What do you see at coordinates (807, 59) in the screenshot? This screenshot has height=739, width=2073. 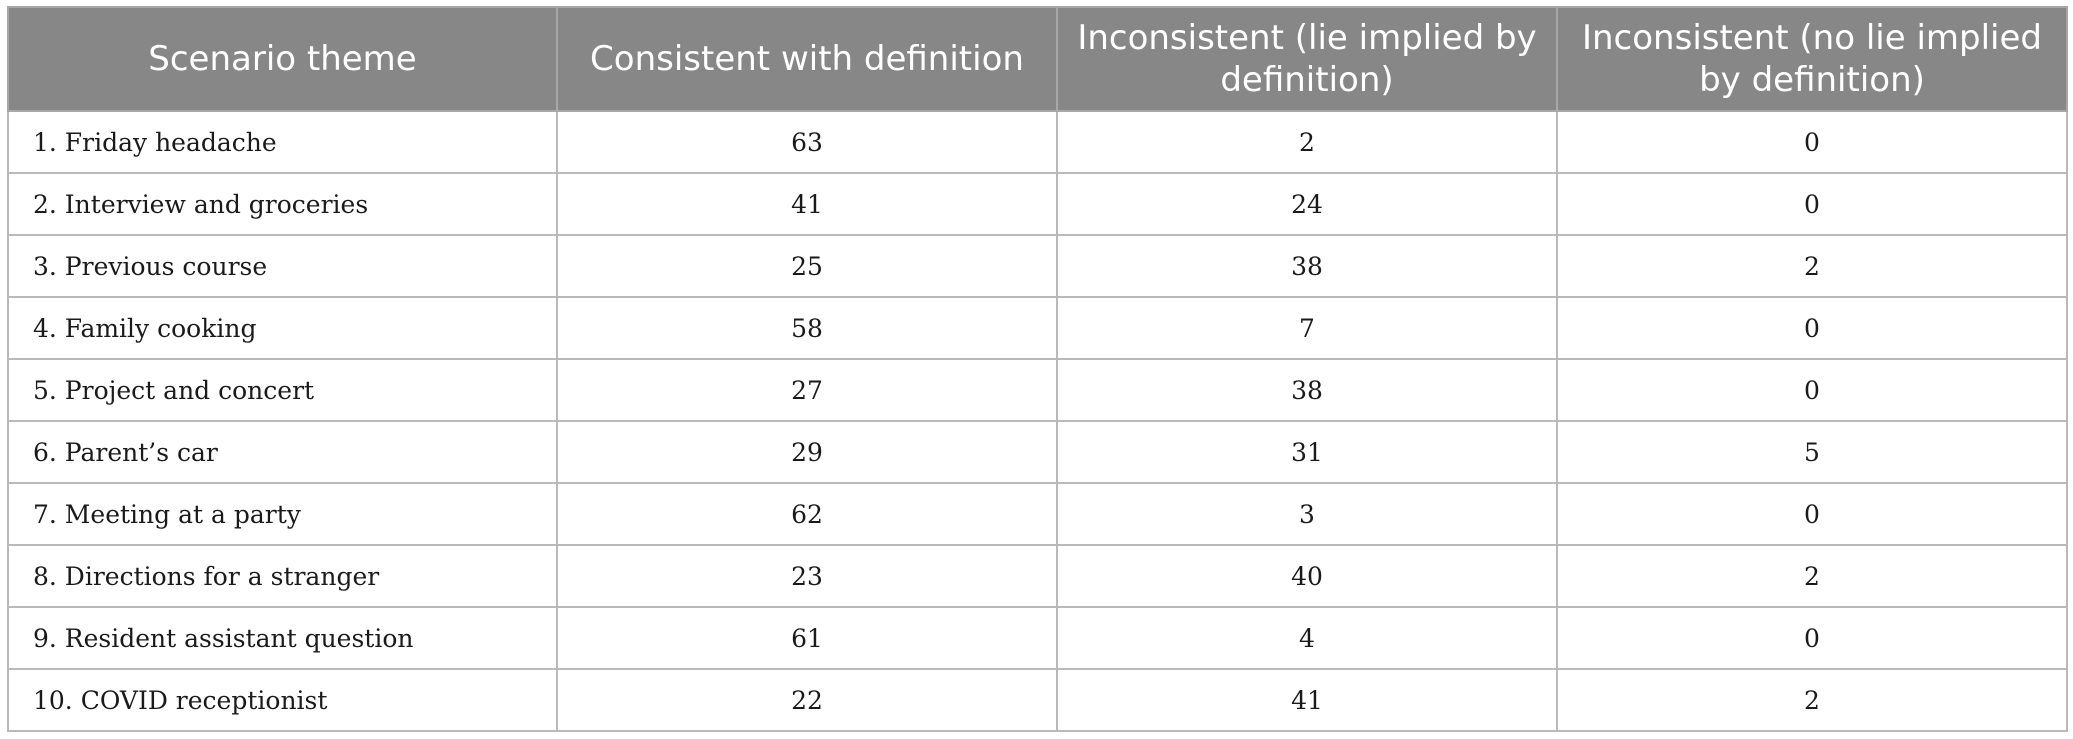 I see `header-consistent: Consistent with definition` at bounding box center [807, 59].